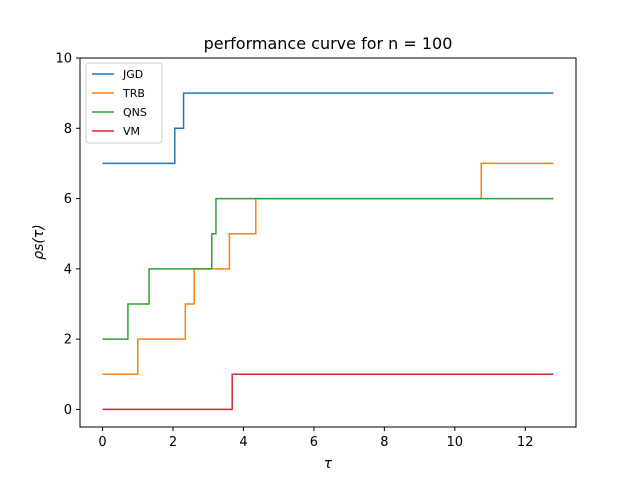  What do you see at coordinates (68, 410) in the screenshot?
I see `y-tick-label: 0` at bounding box center [68, 410].